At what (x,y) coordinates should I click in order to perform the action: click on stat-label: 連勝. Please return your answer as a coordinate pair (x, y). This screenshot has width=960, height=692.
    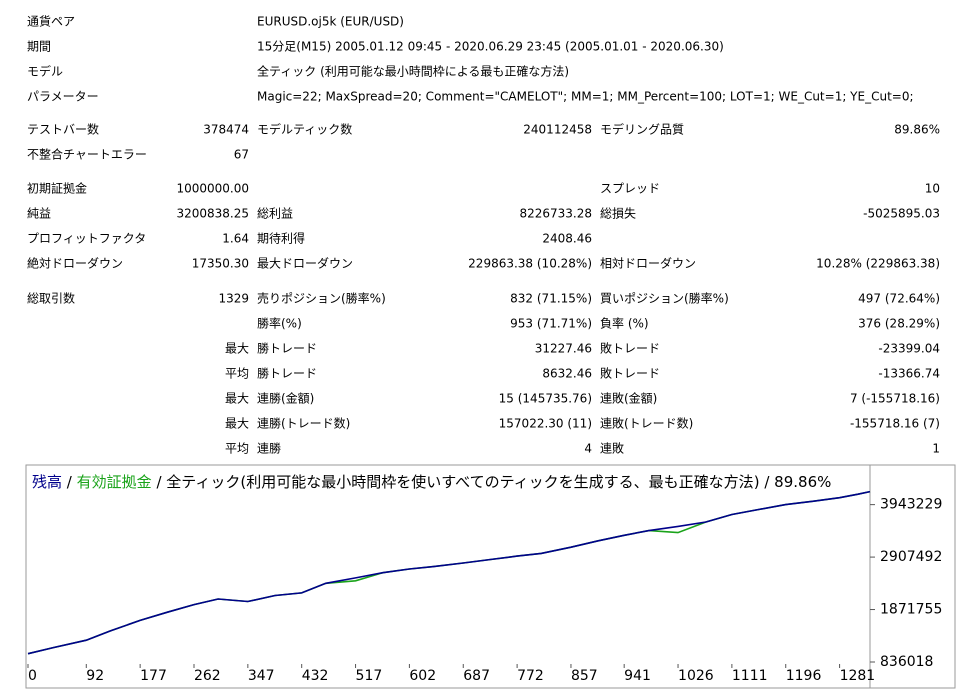
    Looking at the image, I should click on (269, 448).